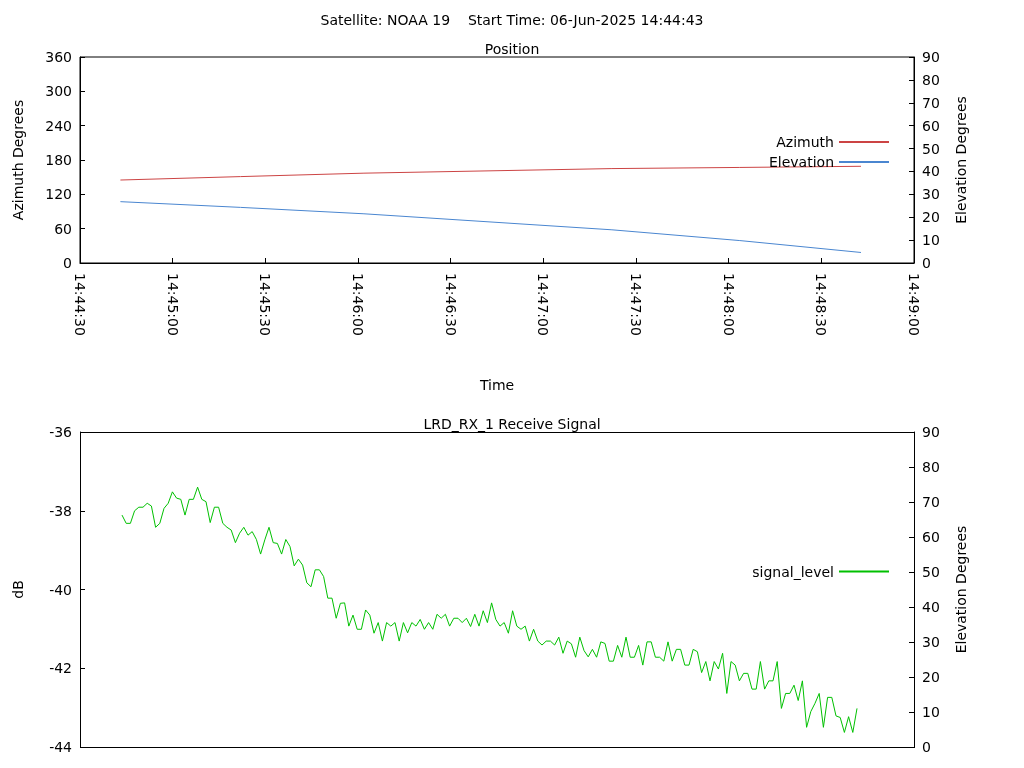  What do you see at coordinates (512, 424) in the screenshot?
I see `chart-title: LRD_RX_1 Receive Signal` at bounding box center [512, 424].